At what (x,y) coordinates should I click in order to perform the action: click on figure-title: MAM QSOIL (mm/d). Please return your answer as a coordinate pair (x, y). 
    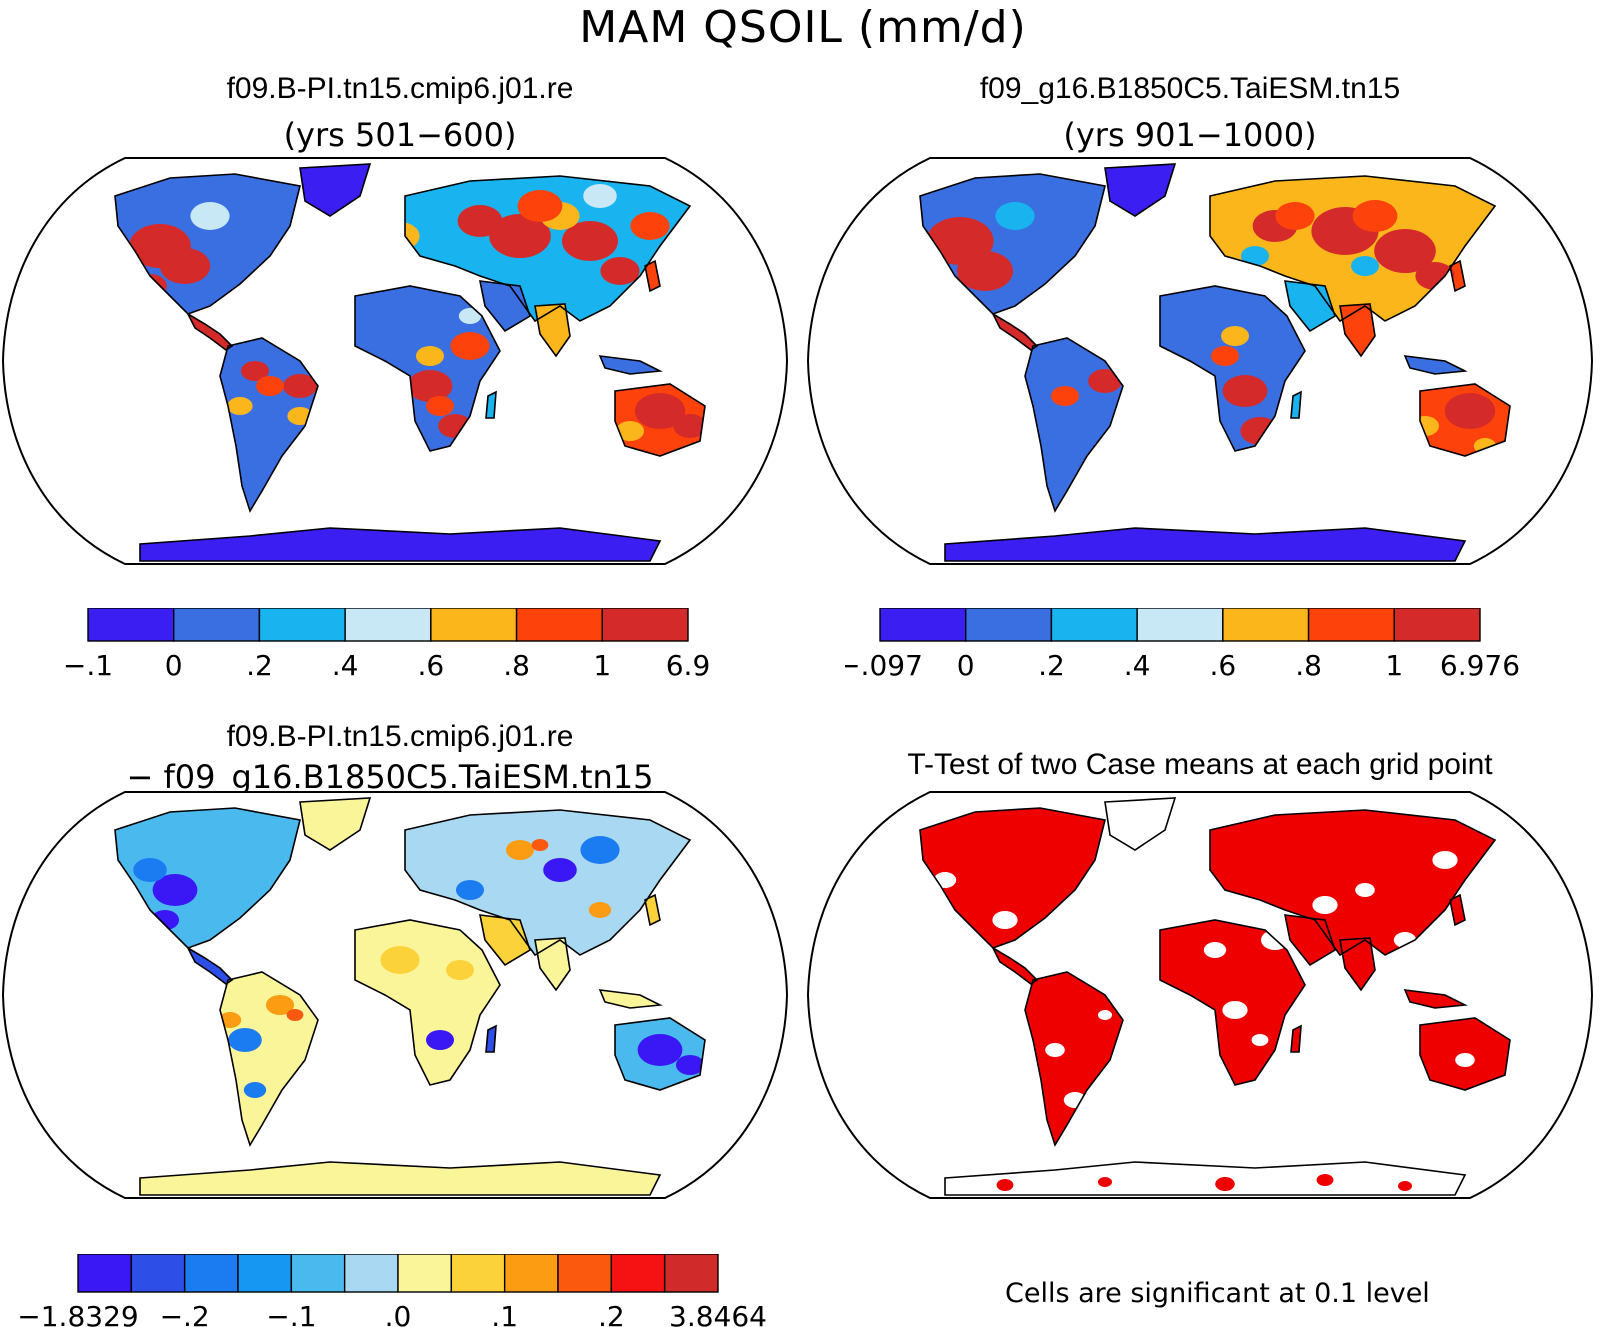
    Looking at the image, I should click on (803, 27).